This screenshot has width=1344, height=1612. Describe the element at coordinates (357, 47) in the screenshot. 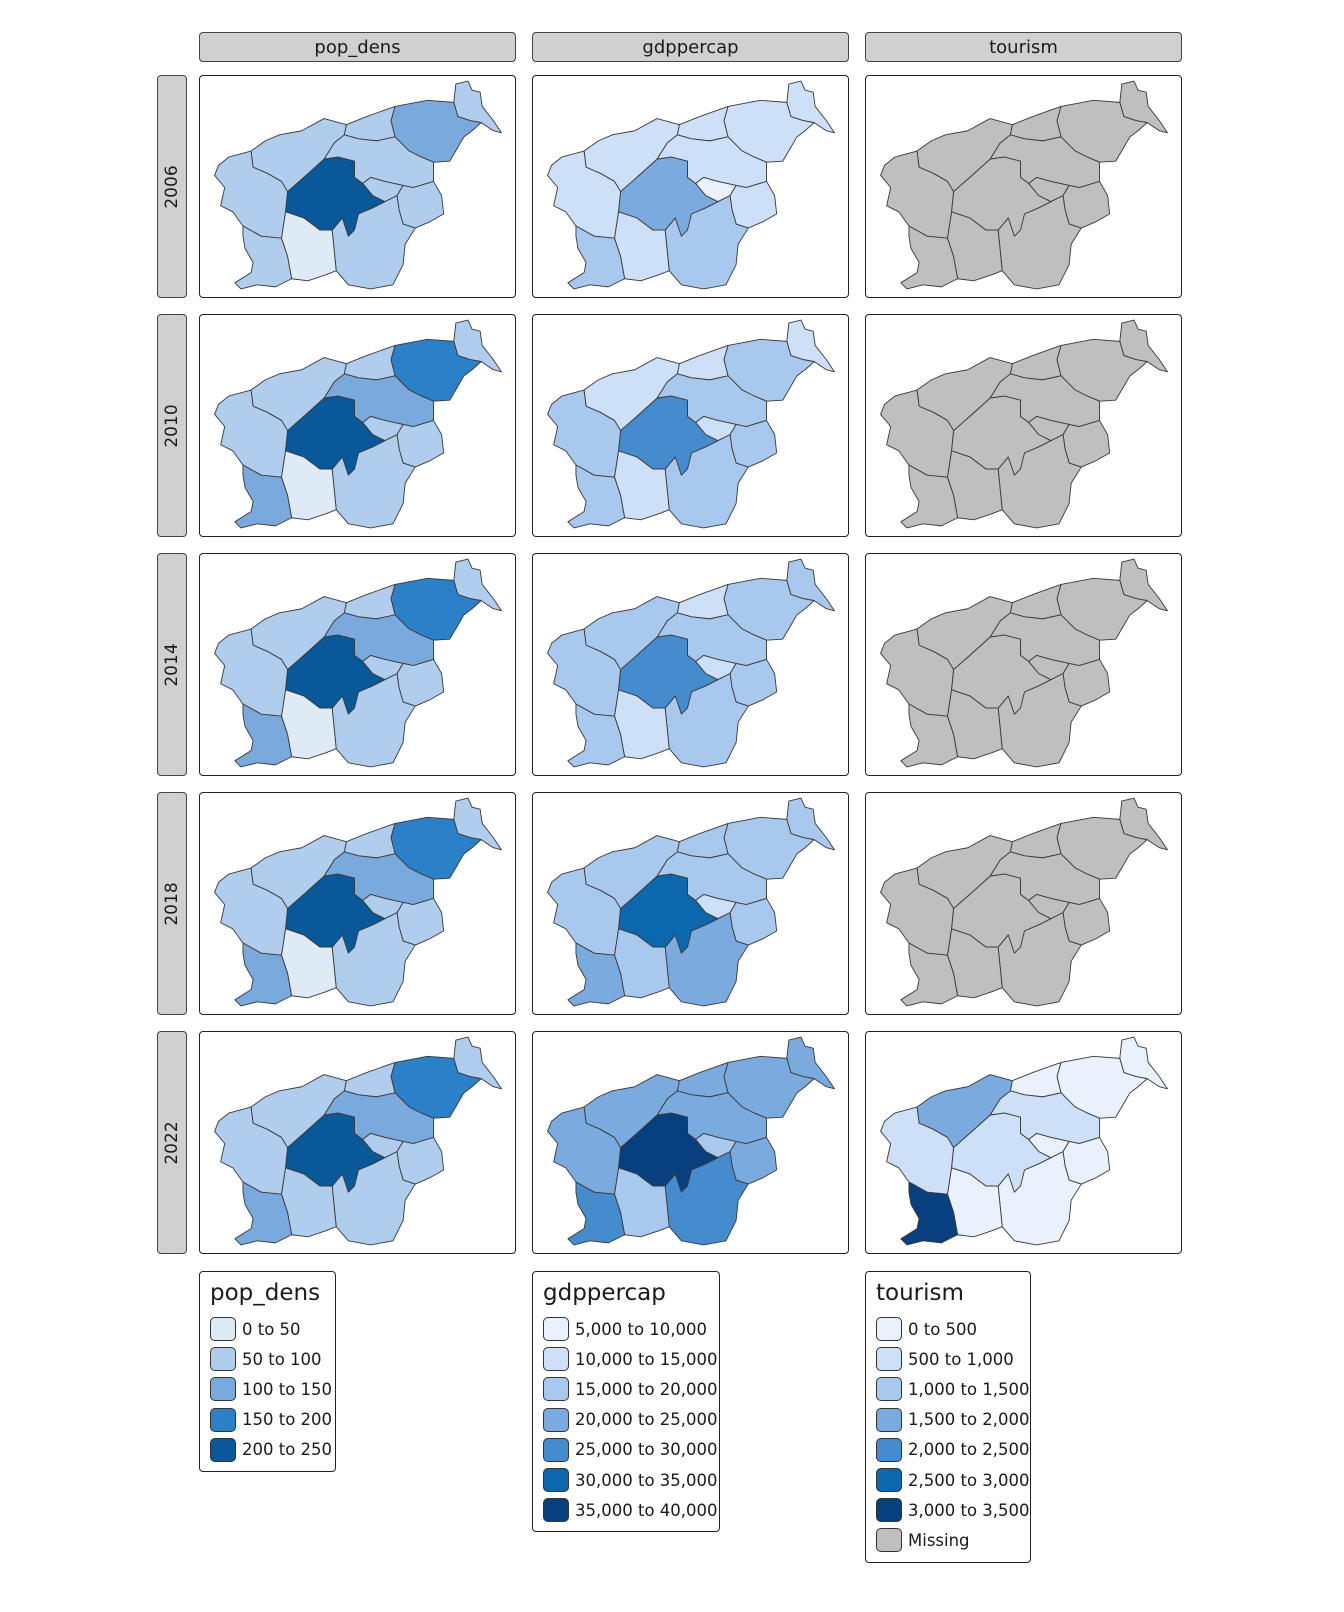

I see `column-header-pop_dens: pop_dens` at that location.